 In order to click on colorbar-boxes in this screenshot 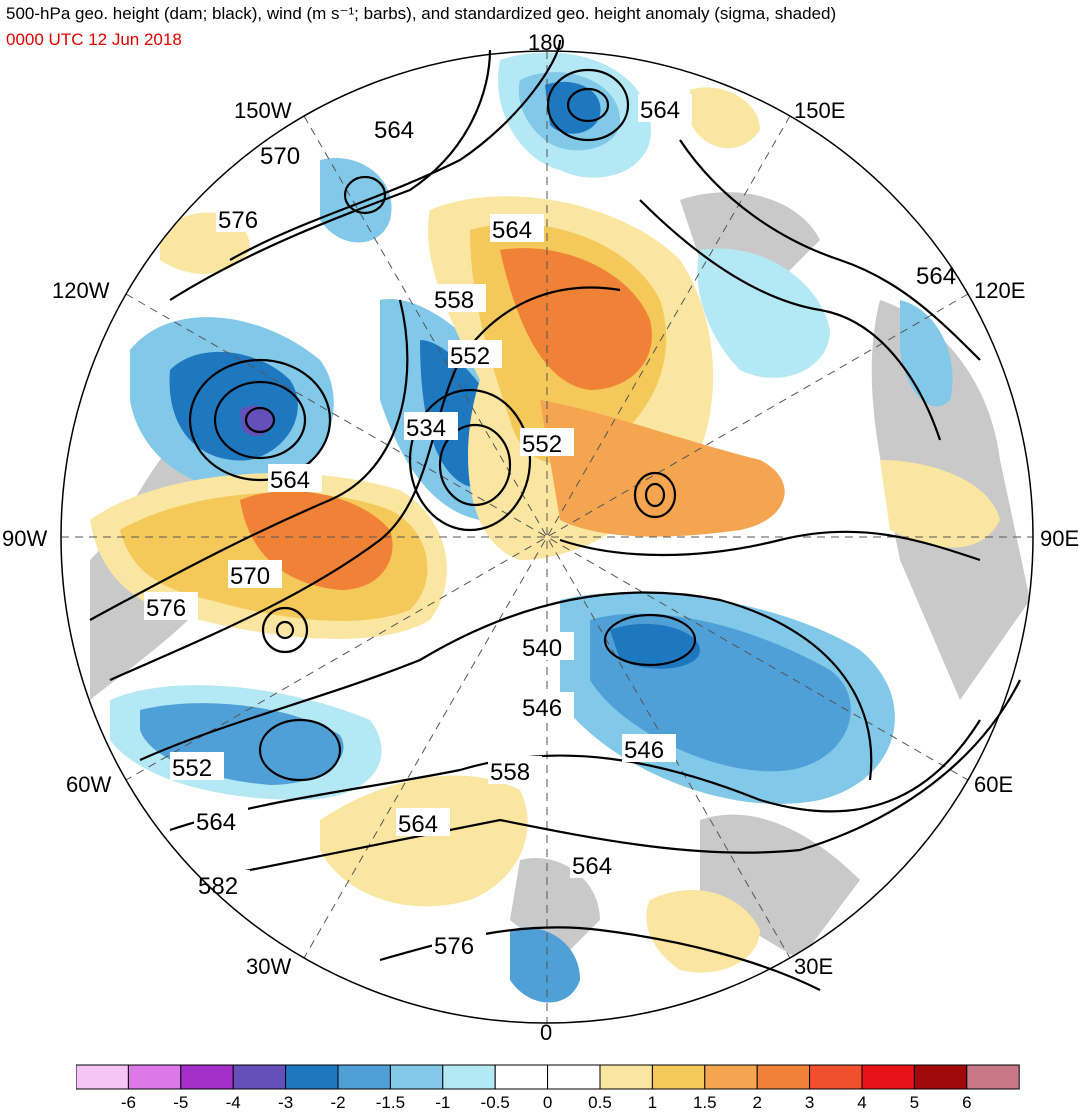, I will do `click(548, 1077)`.